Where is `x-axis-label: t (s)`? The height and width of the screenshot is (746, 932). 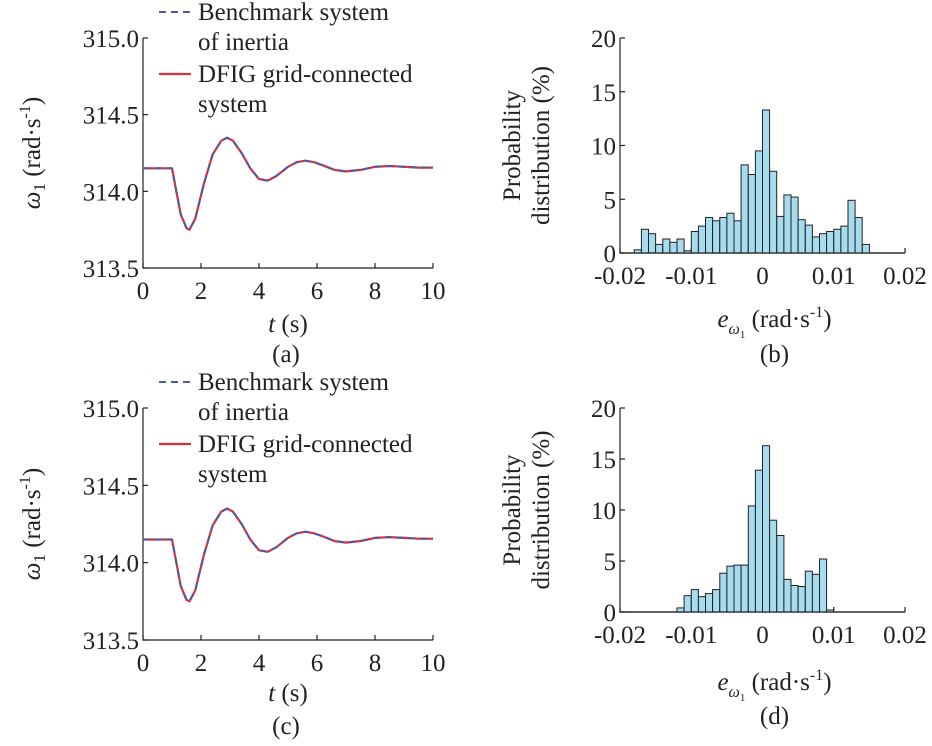
x-axis-label: t (s) is located at coordinates (288, 693).